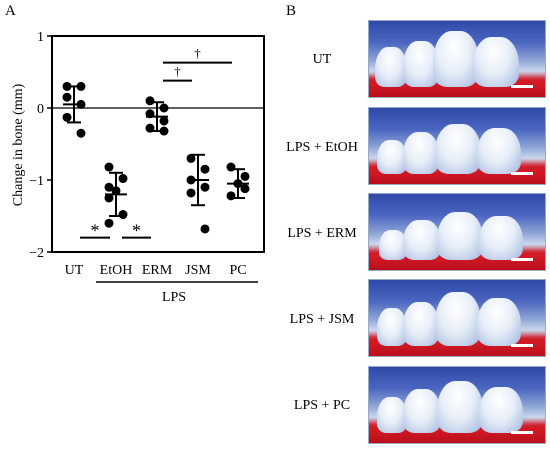  What do you see at coordinates (74, 270) in the screenshot?
I see `x-tick-label: UT` at bounding box center [74, 270].